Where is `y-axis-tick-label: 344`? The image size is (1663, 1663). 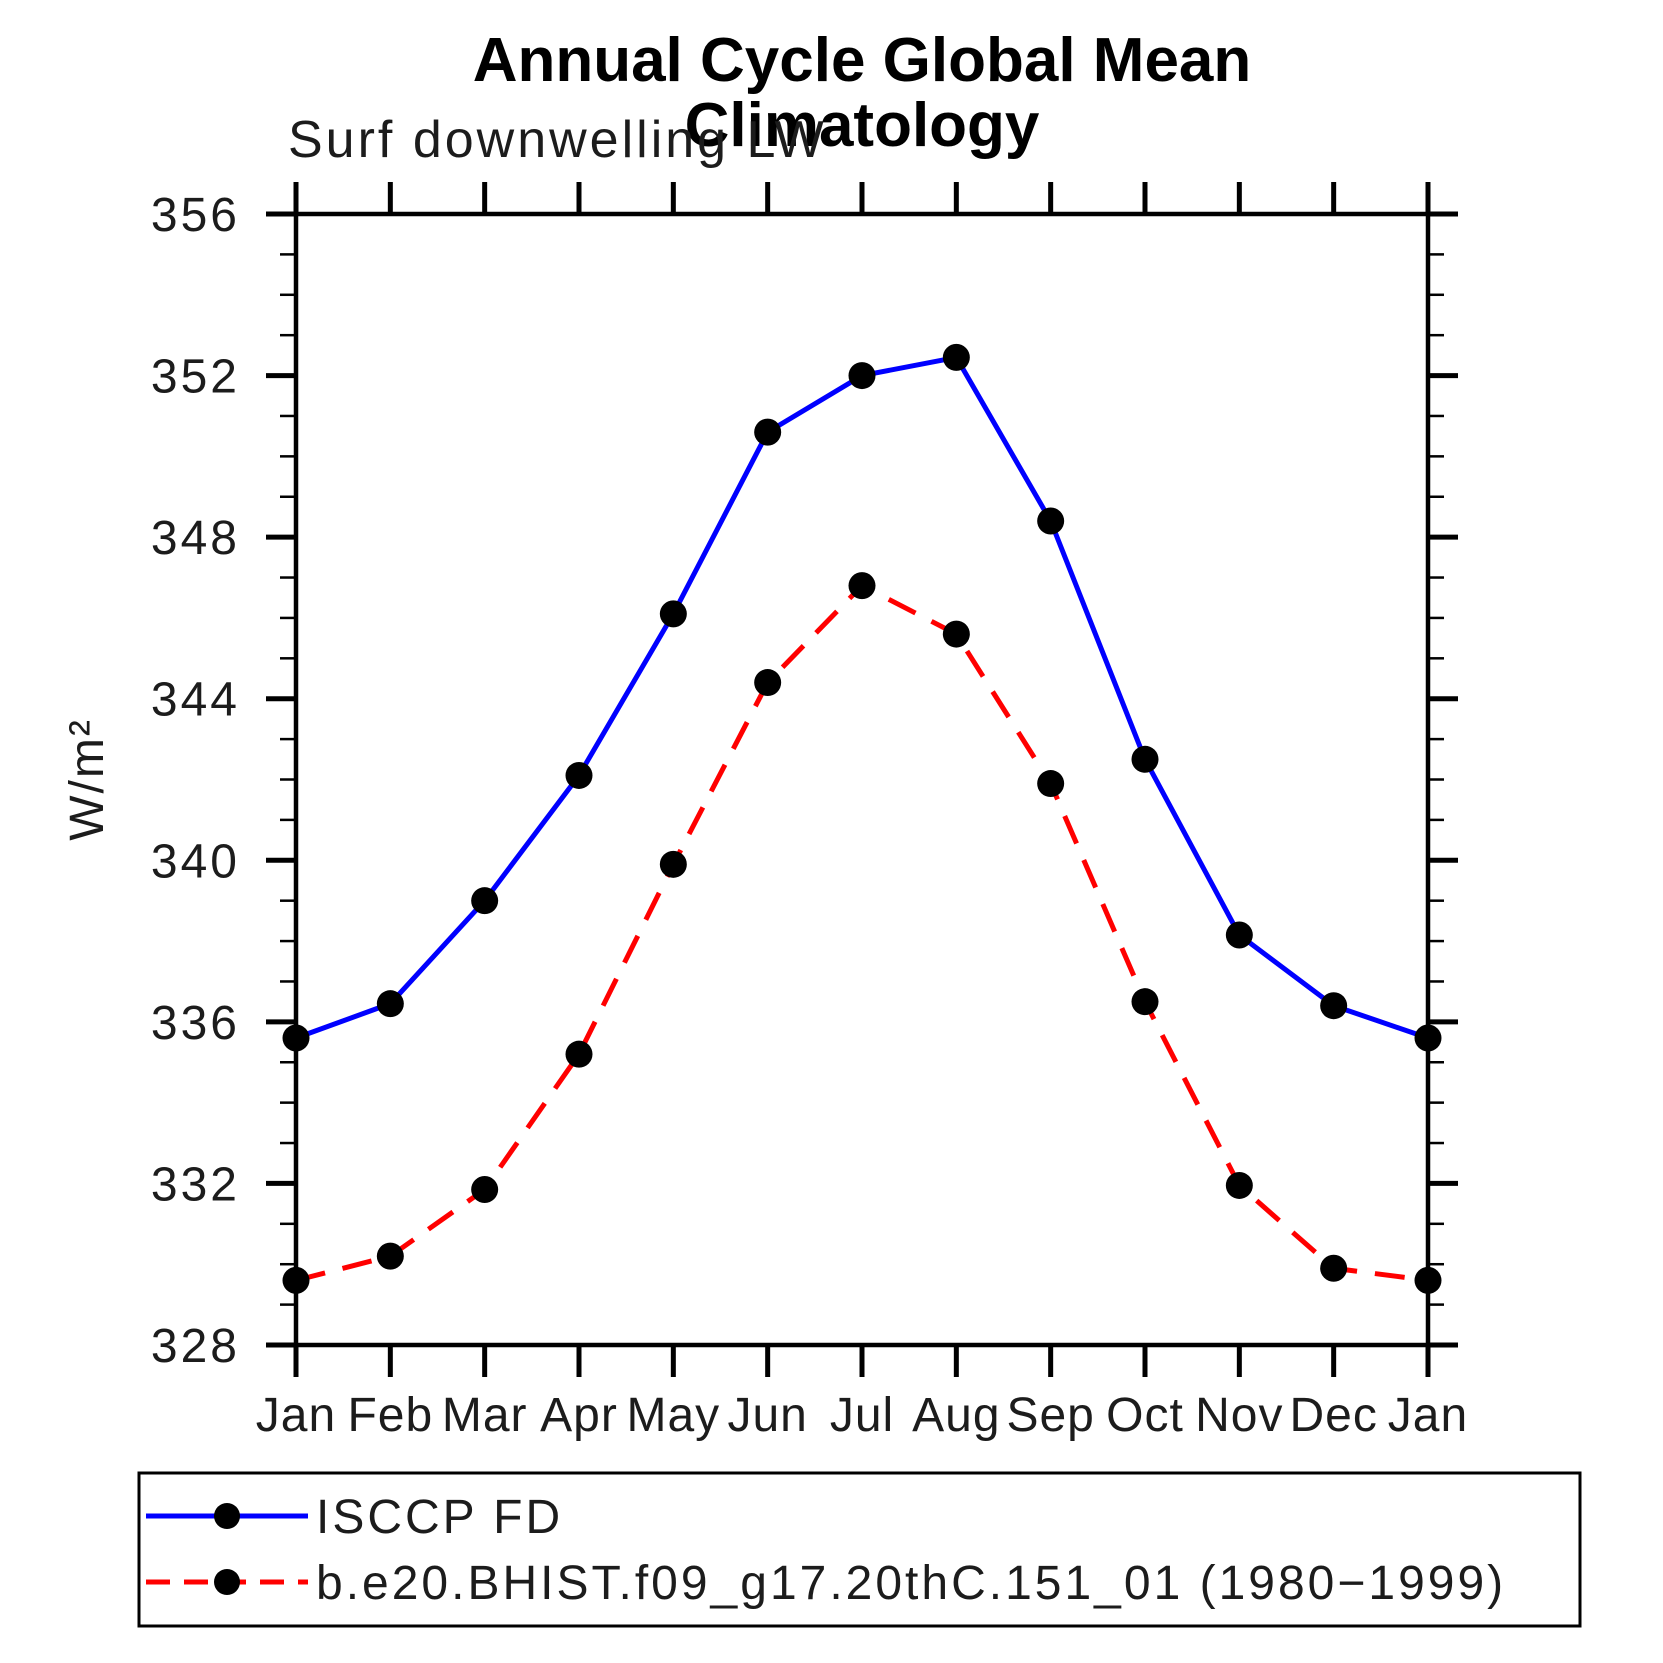 y-axis-tick-label: 344 is located at coordinates (195, 700).